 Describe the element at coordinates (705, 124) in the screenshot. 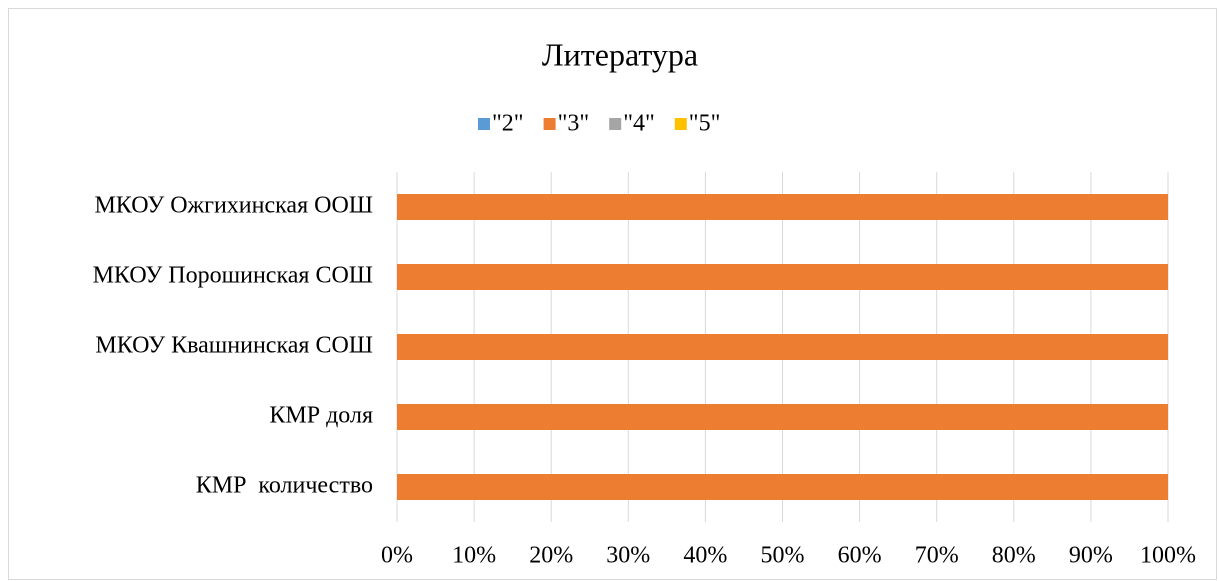

I see `legend-label: "5"` at that location.